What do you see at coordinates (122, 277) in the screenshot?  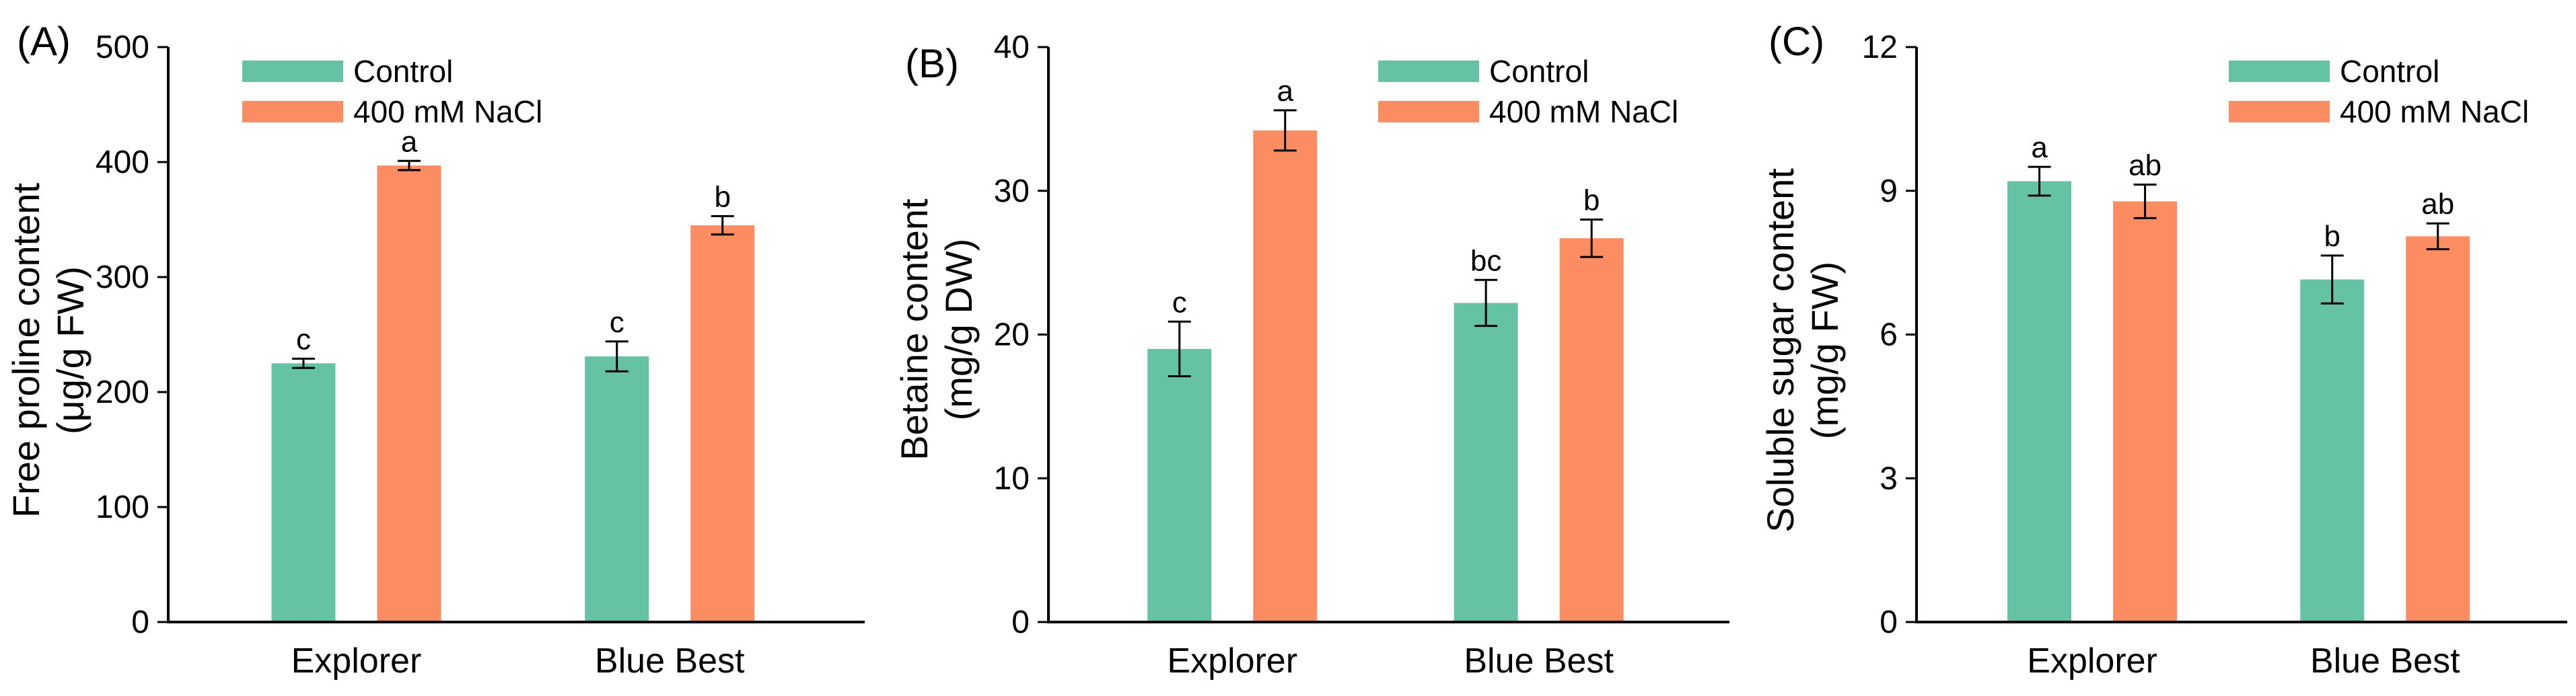 I see `panel-a-ytick-label-3: 300` at bounding box center [122, 277].